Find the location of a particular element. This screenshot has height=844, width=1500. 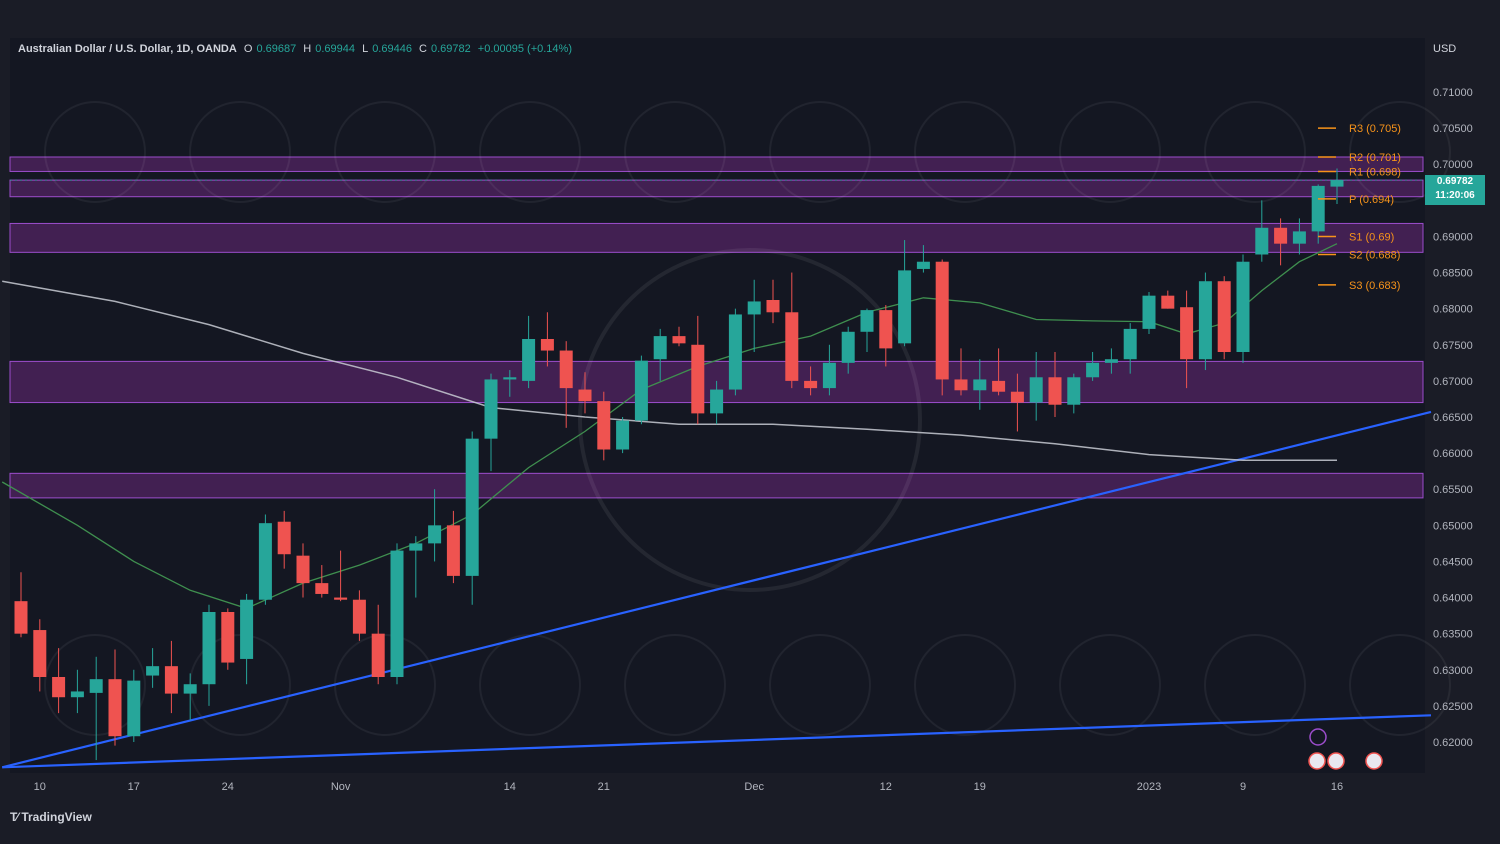

pivot-label: R1 (0.698) is located at coordinates (1375, 172).